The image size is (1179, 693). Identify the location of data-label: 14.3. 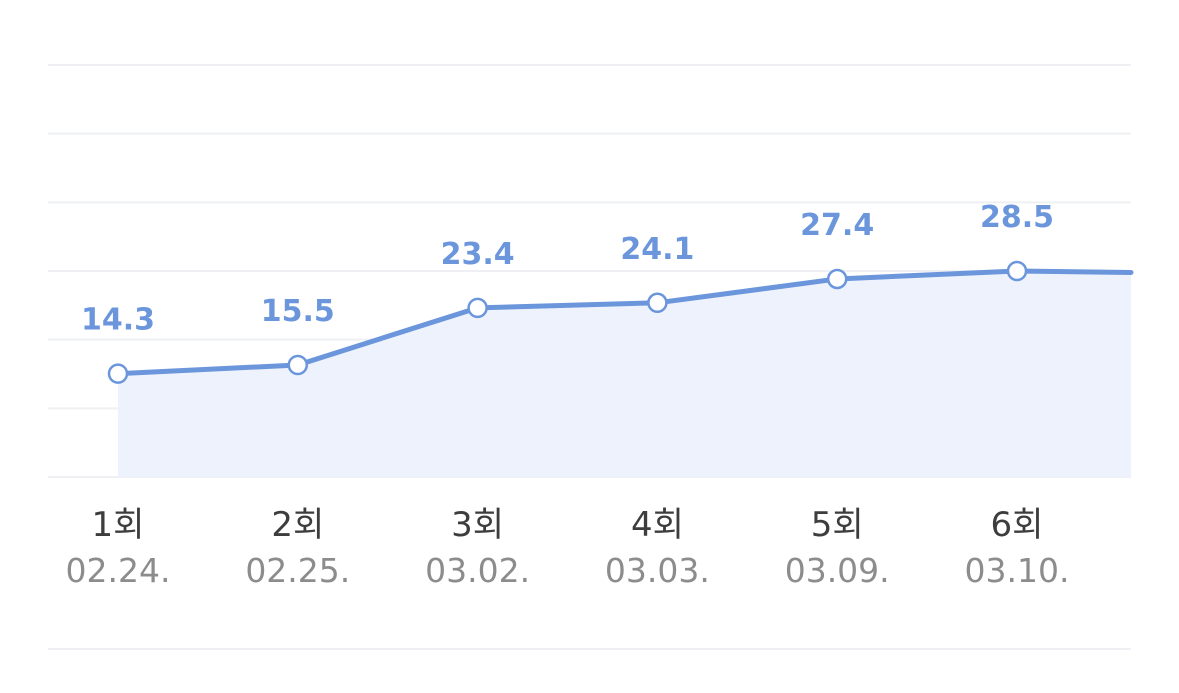
(118, 320).